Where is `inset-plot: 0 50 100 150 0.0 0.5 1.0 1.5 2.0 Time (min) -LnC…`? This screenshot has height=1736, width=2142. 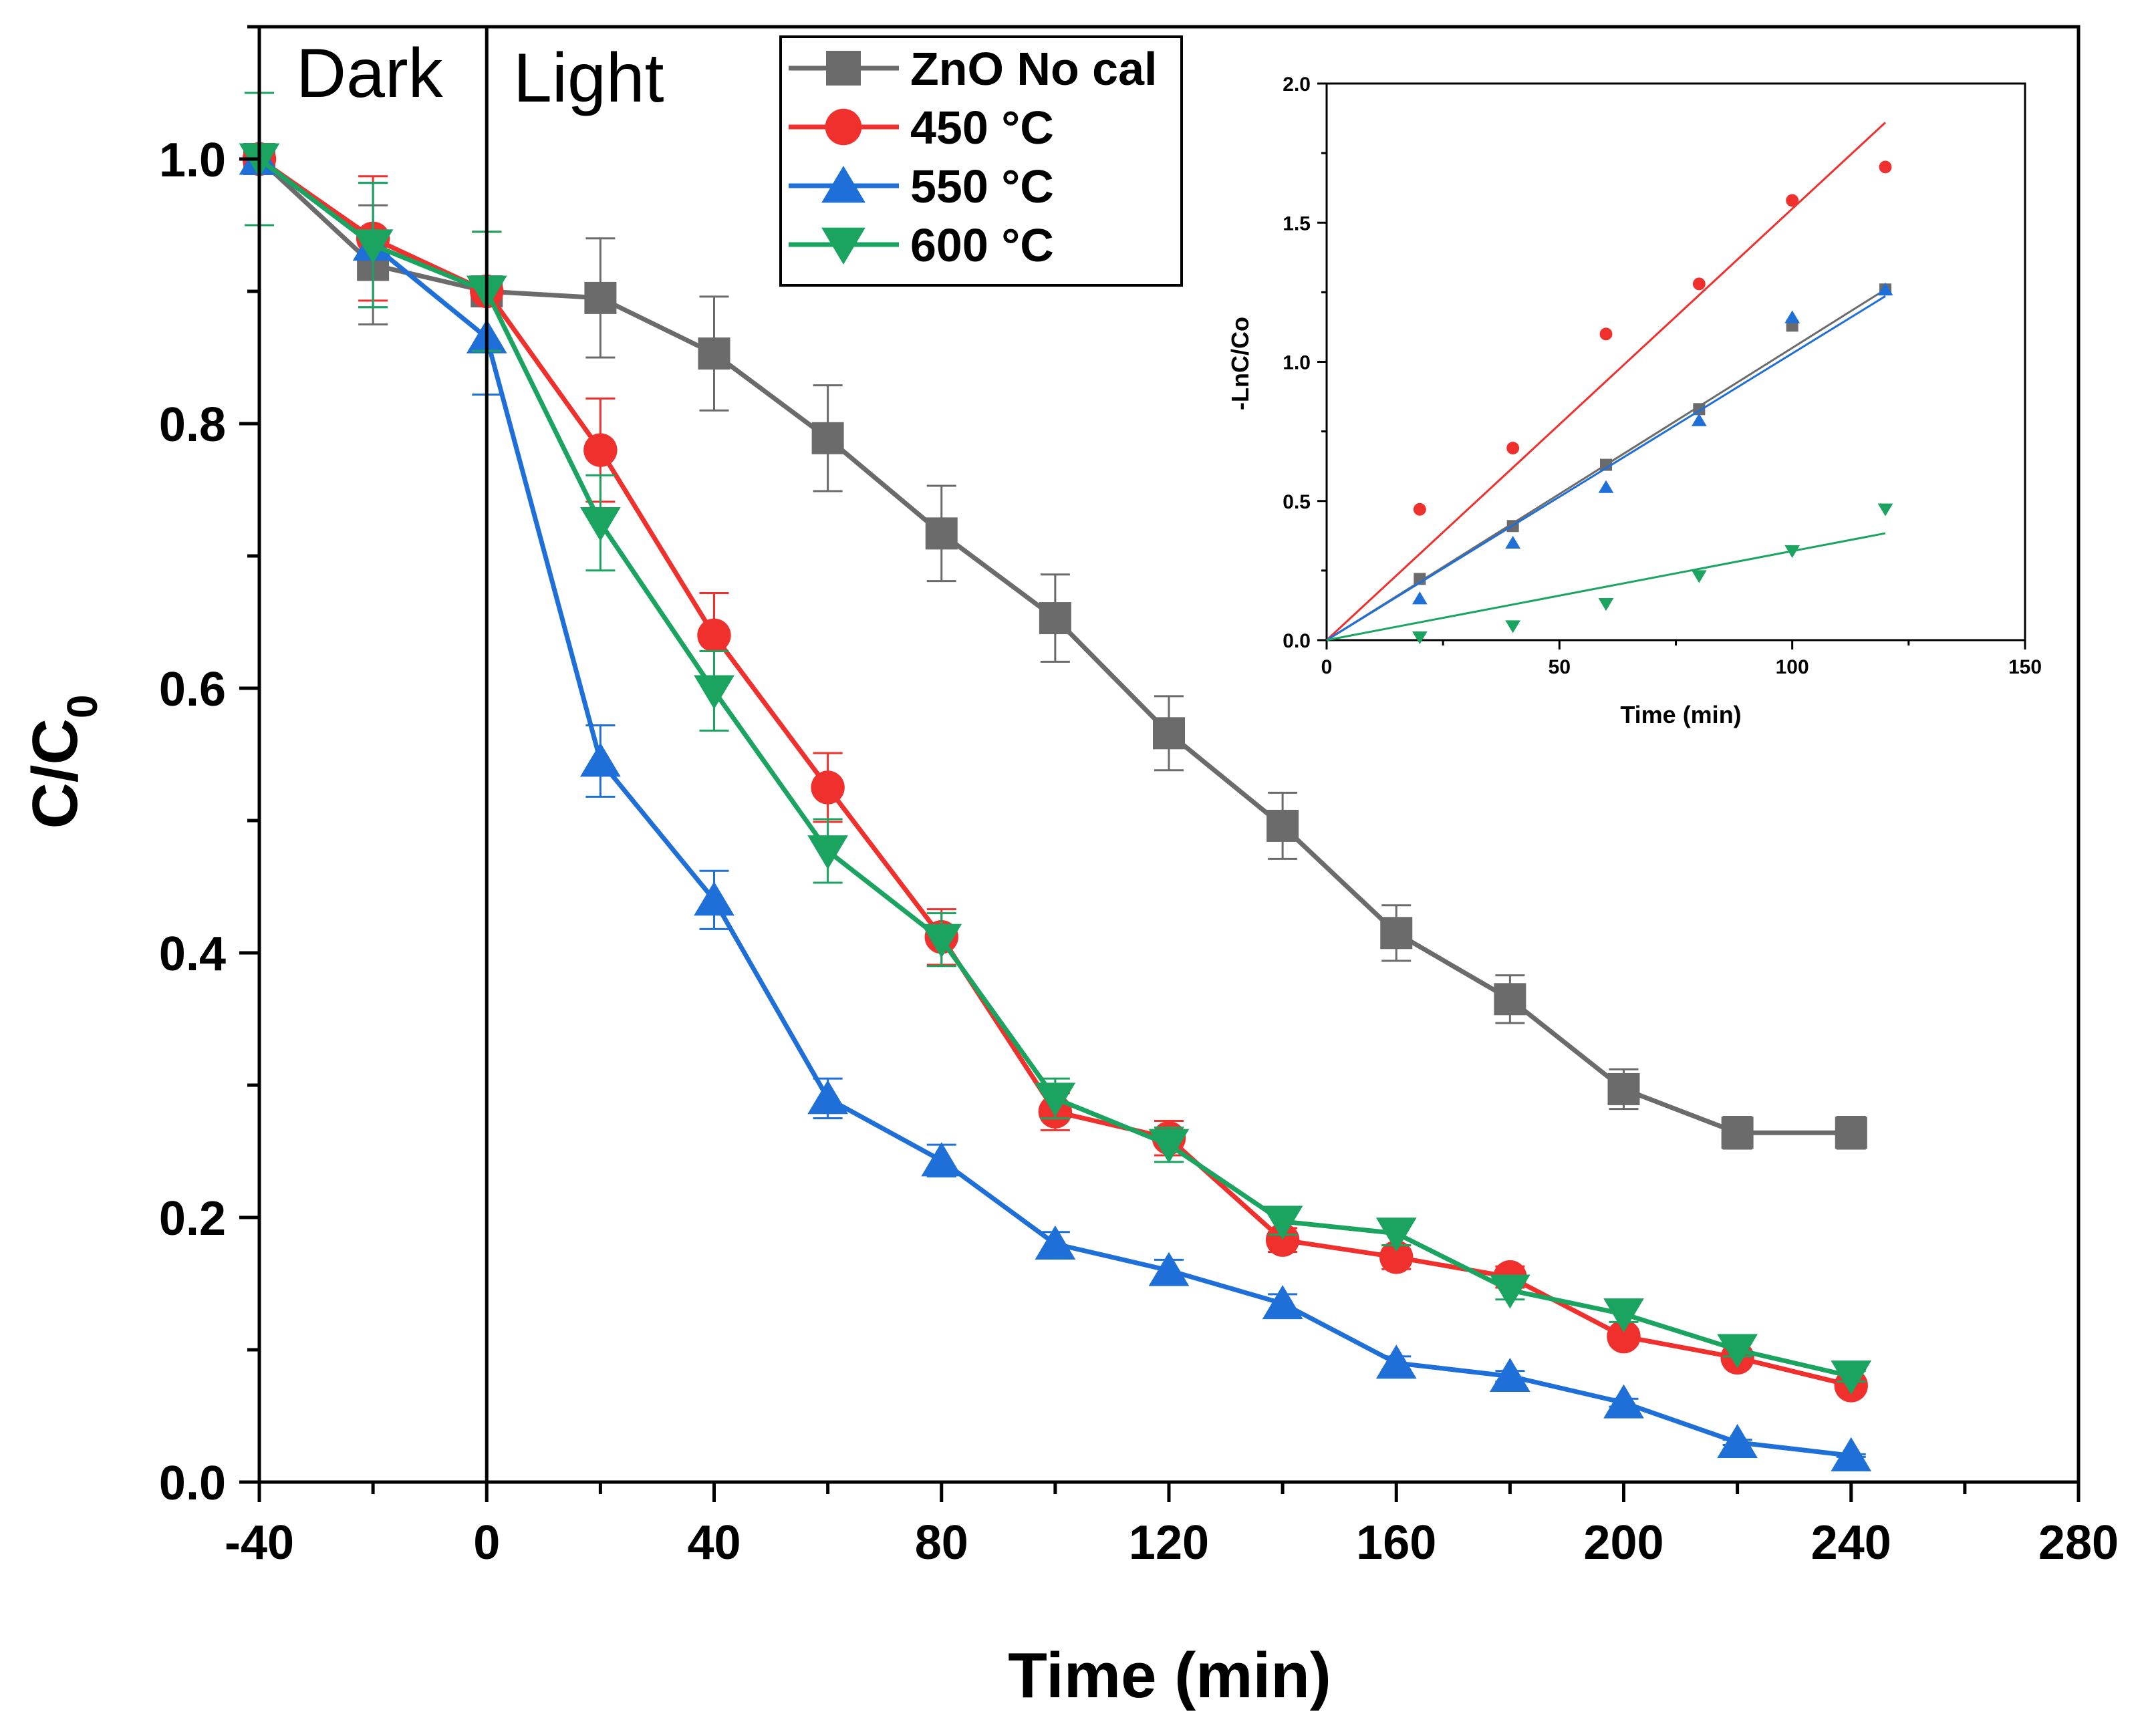
inset-plot: 0 50 100 150 0.0 0.5 1.0 1.5 2.0 Time (min) -LnC… is located at coordinates (1634, 401).